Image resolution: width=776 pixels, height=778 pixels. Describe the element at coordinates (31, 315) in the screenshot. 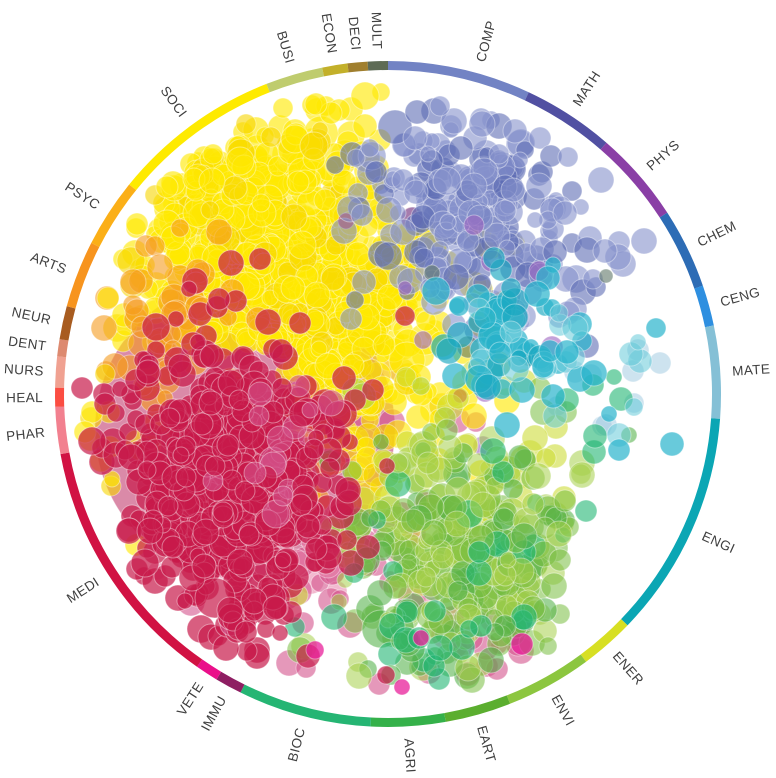

I see `svg-text: NEUR` at that location.